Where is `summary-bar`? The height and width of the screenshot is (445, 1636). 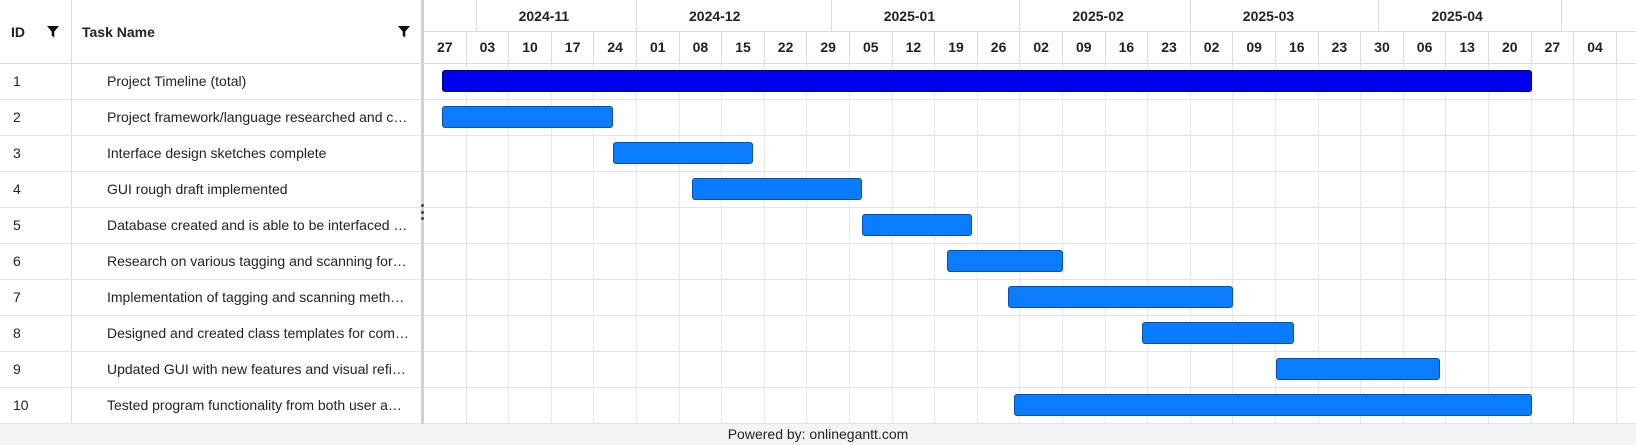
summary-bar is located at coordinates (987, 81).